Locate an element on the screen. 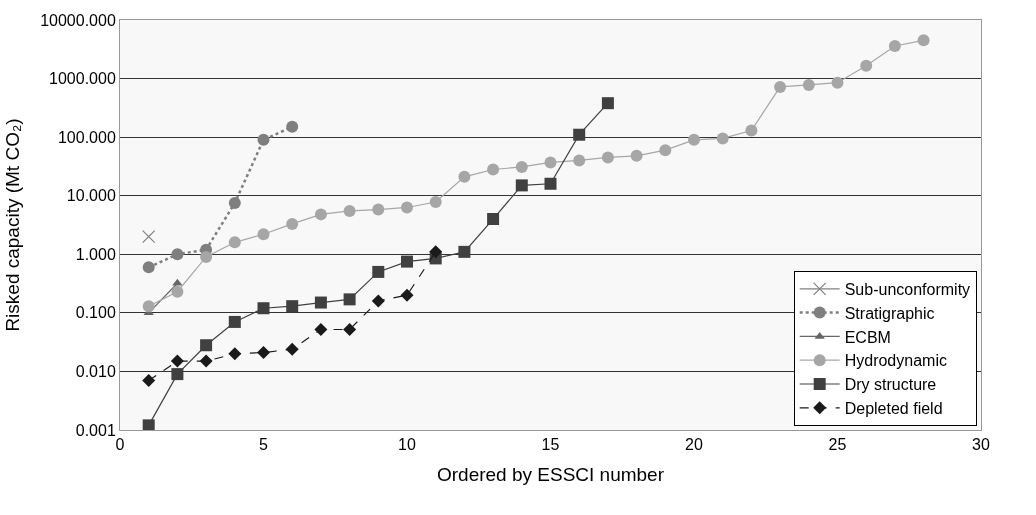 Image resolution: width=1036 pixels, height=515 pixels. x-tick-label: 10 is located at coordinates (407, 445).